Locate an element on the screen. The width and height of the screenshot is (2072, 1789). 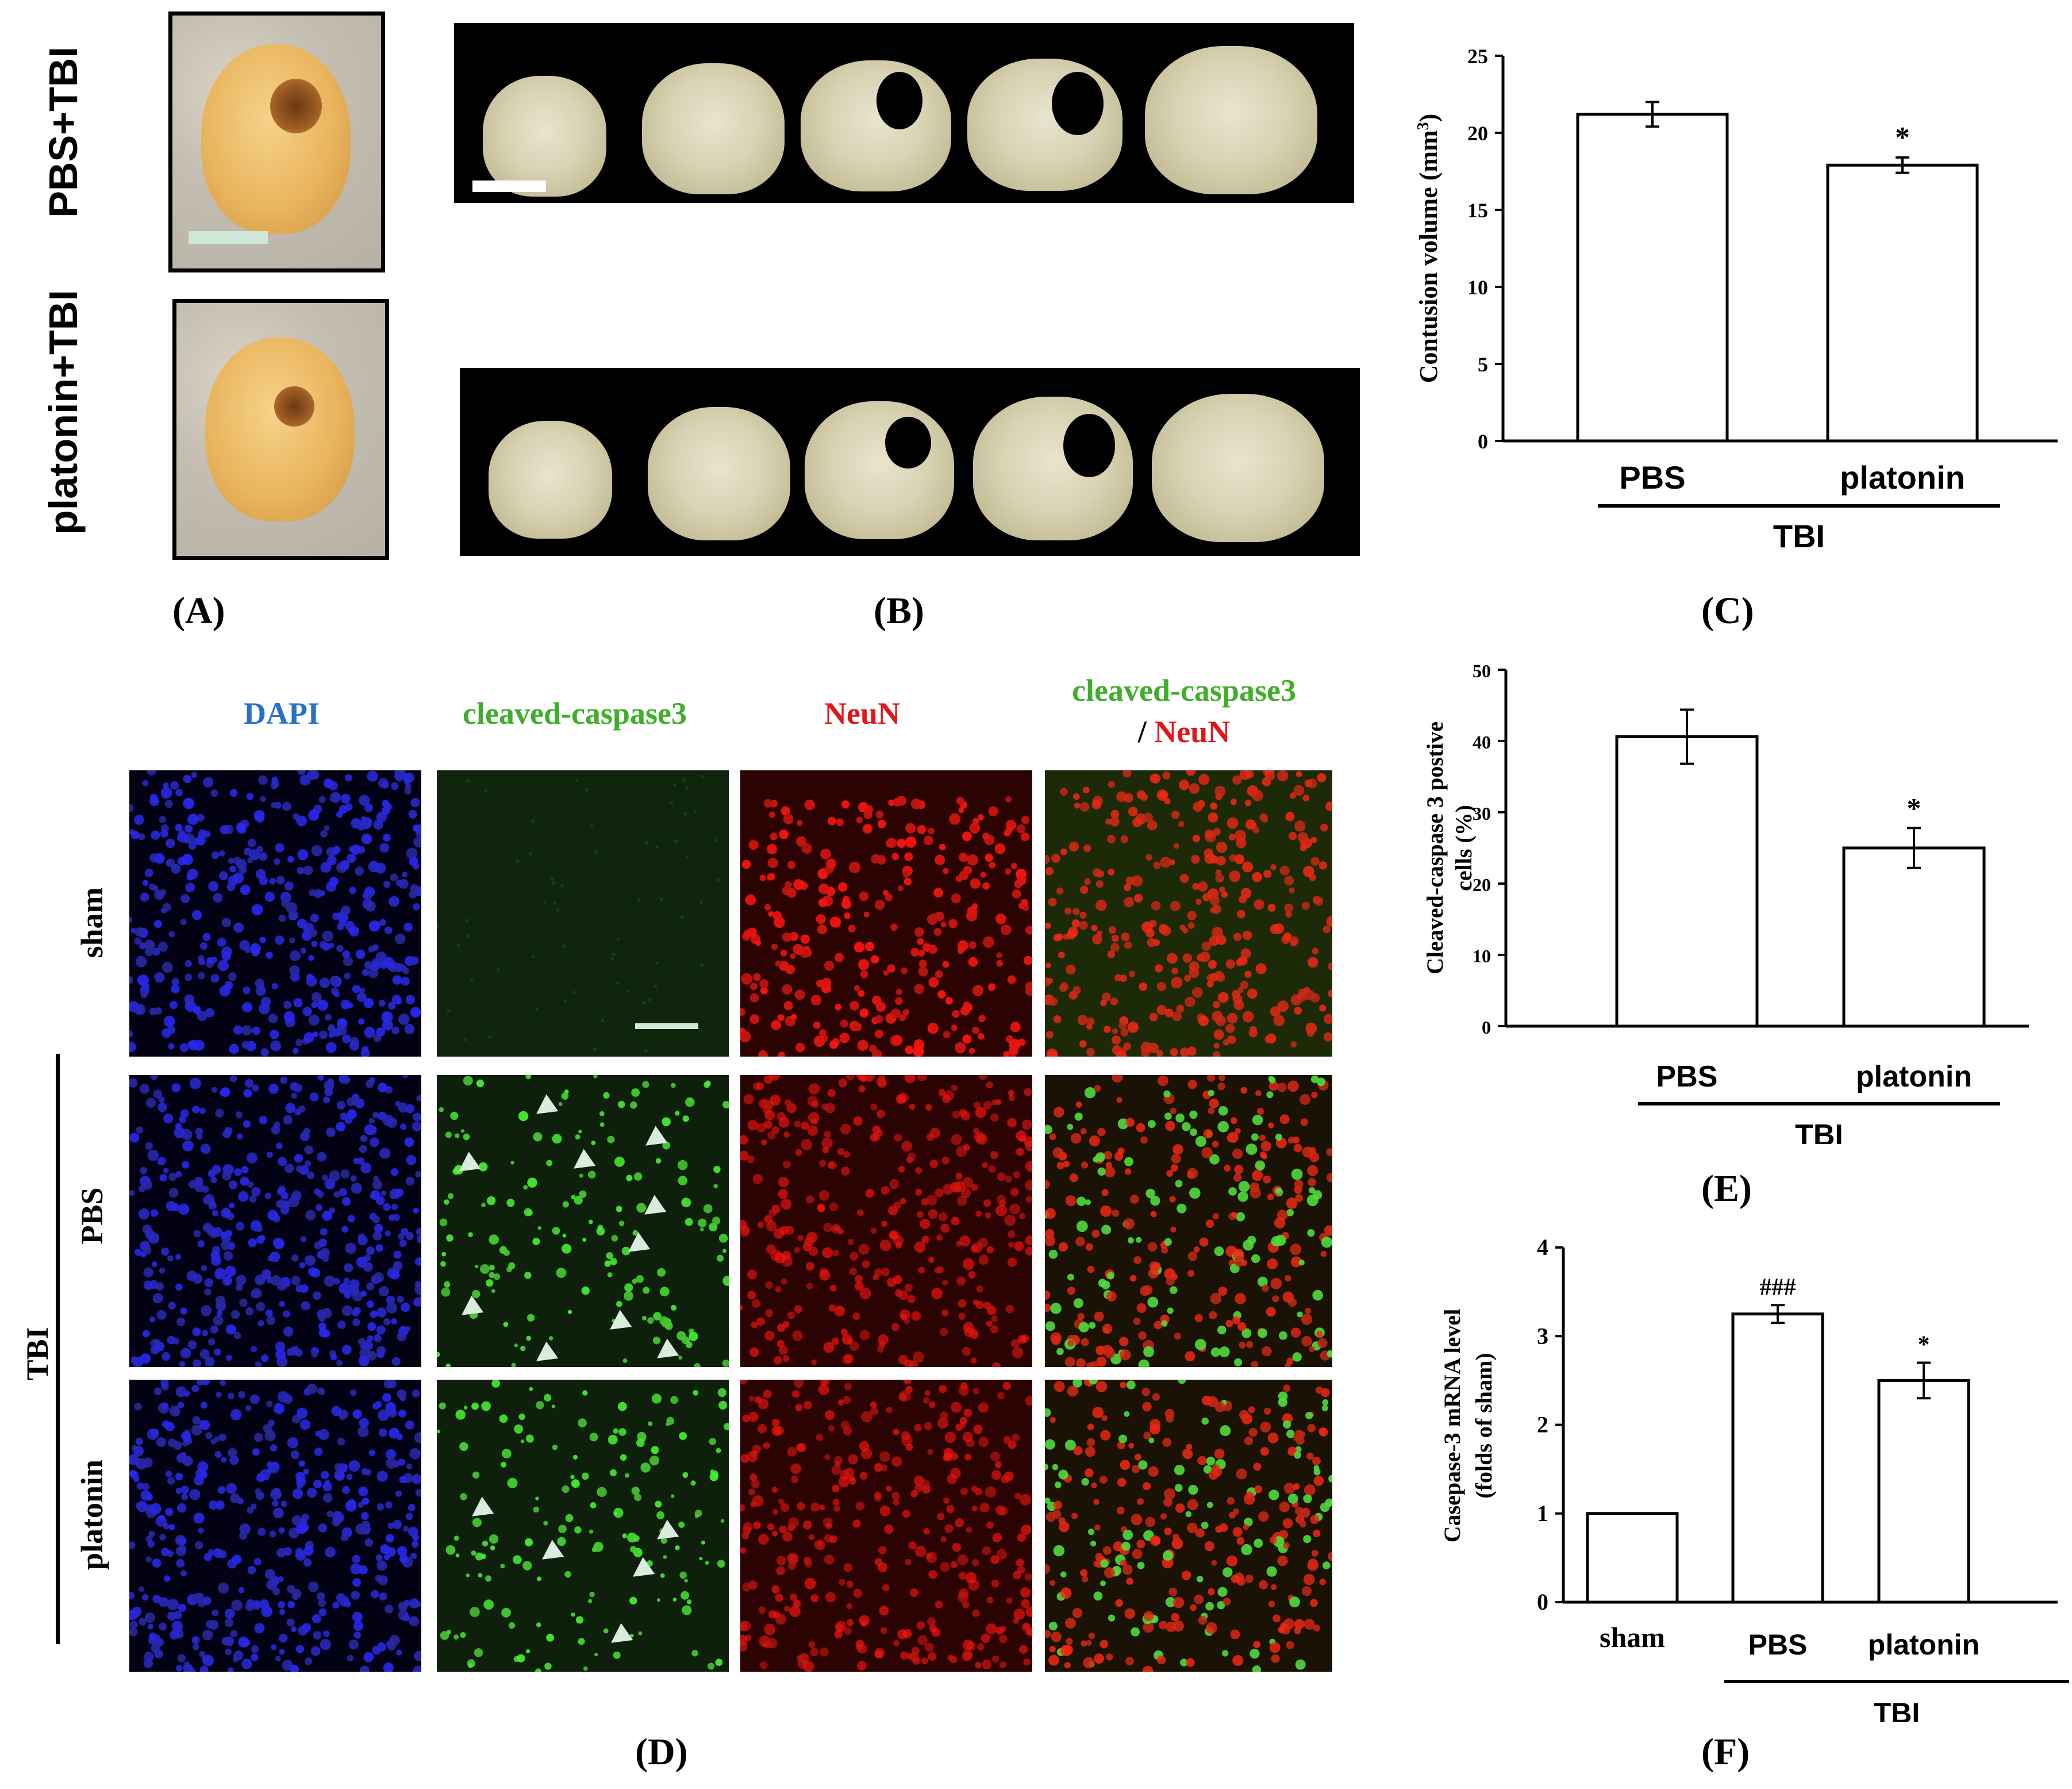
micrograph-platonin-dapi is located at coordinates (275, 1526).